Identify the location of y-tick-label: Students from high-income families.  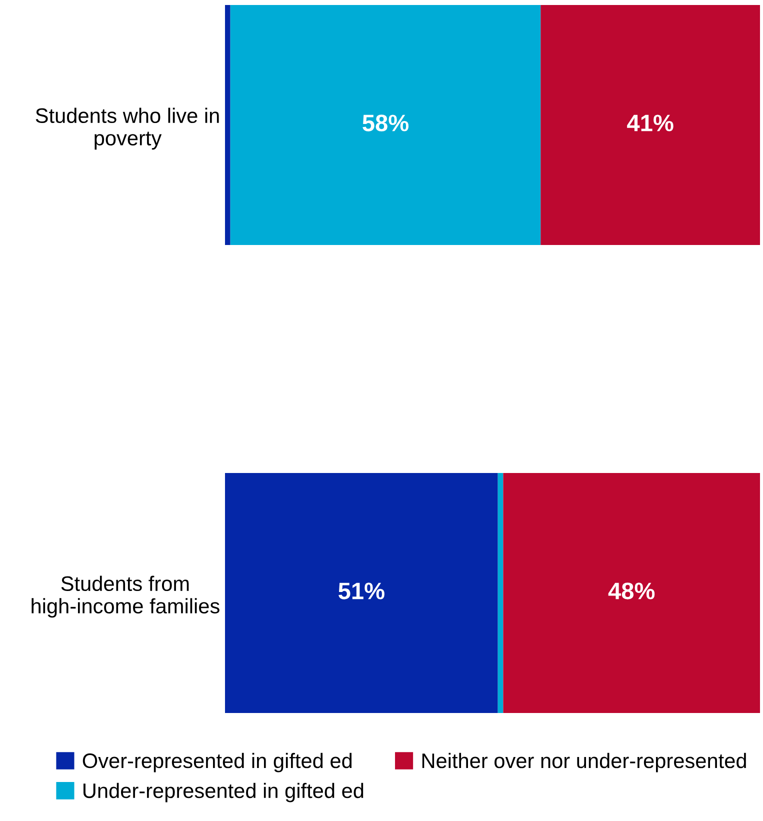
(126, 597).